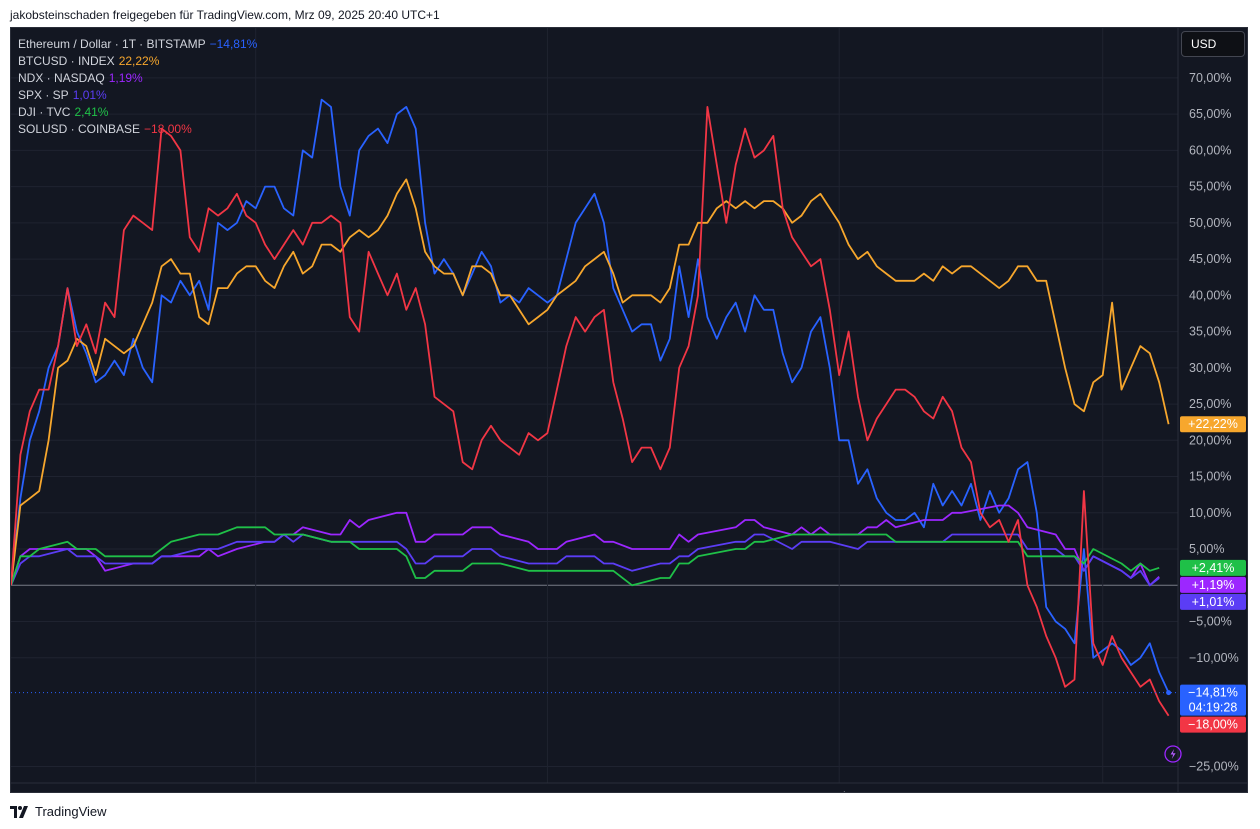 The width and height of the screenshot is (1260, 829). I want to click on x-tick-label: 2025, so click(548, 791).